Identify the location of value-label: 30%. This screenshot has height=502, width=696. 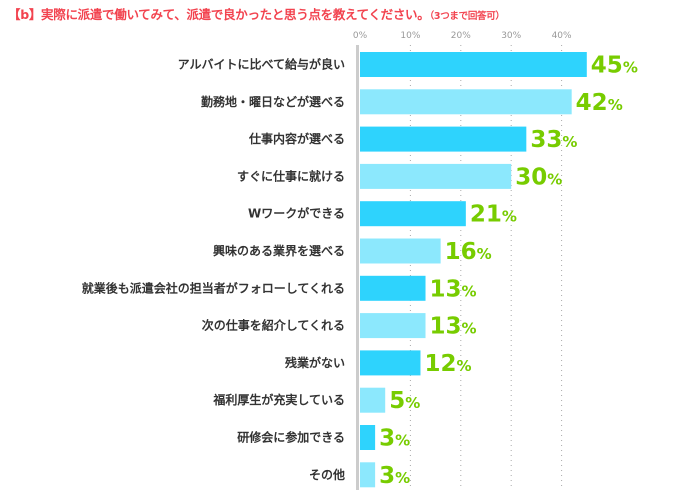
(538, 177).